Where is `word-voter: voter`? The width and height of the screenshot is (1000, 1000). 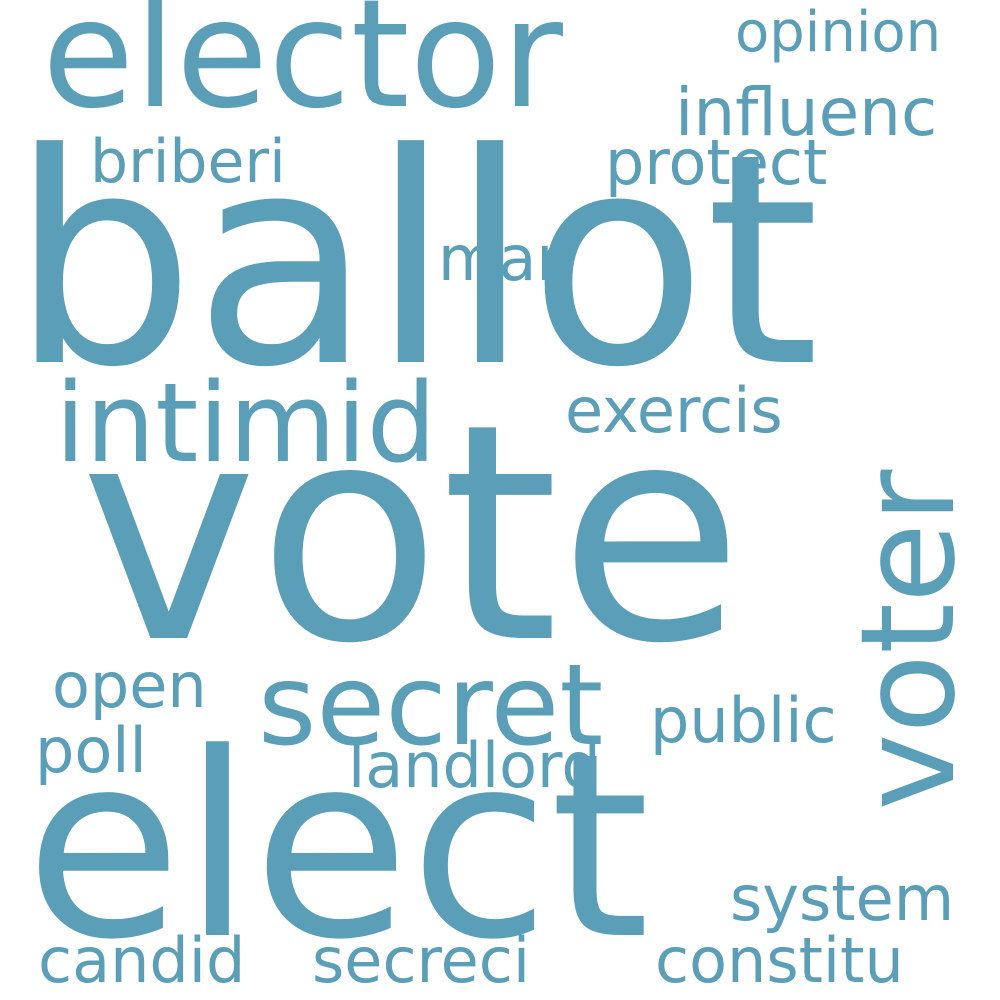
word-voter: voter is located at coordinates (908, 640).